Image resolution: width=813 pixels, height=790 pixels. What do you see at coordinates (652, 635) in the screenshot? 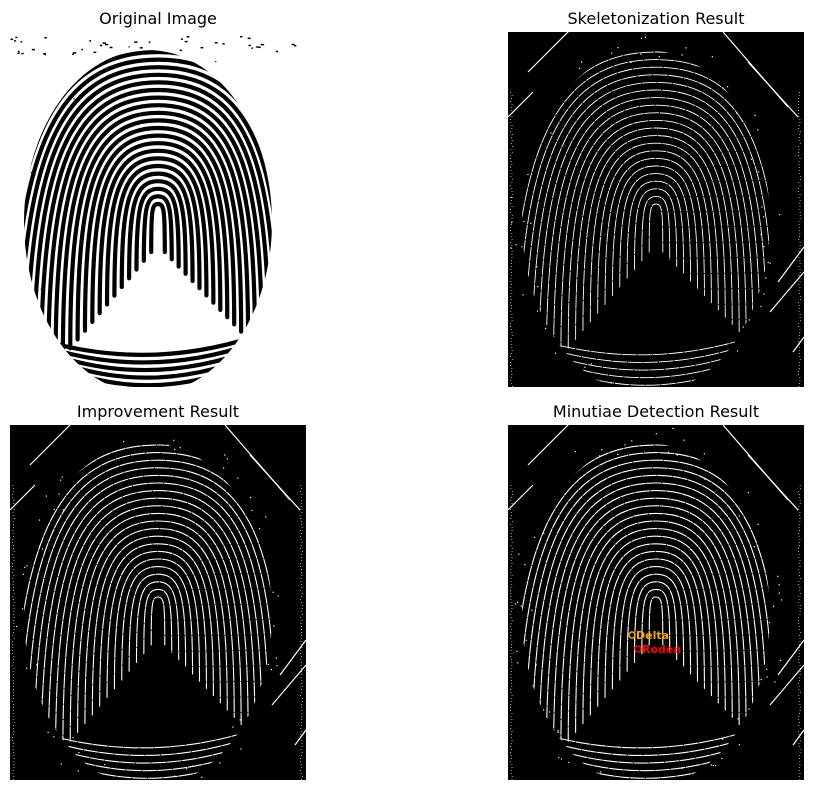
I see `minutia-label: Delta` at bounding box center [652, 635].